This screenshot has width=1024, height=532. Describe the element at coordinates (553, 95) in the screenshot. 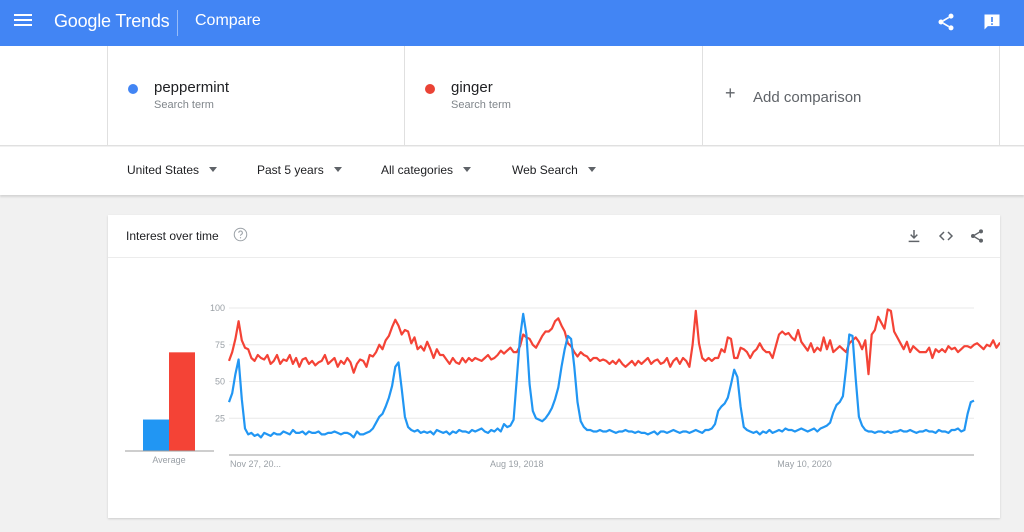

I see `term-ginger: ginger Search term` at that location.